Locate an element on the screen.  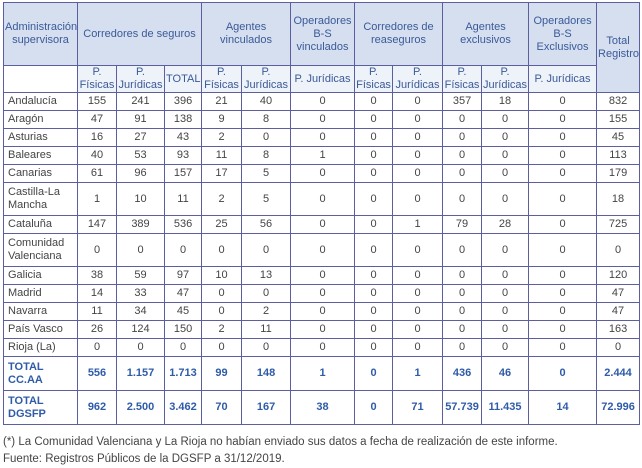
table-cell: 179 is located at coordinates (618, 173).